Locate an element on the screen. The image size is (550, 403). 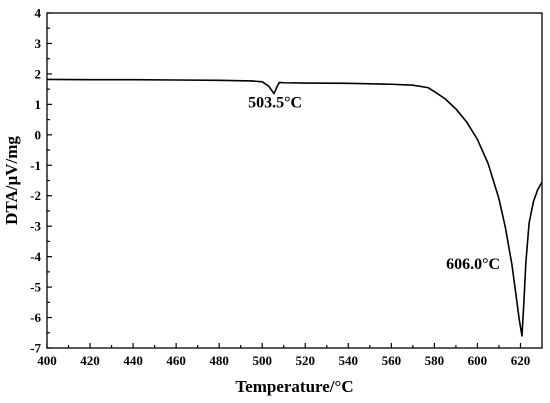
y-axis-title: DTA/µV/mg is located at coordinates (11, 180).